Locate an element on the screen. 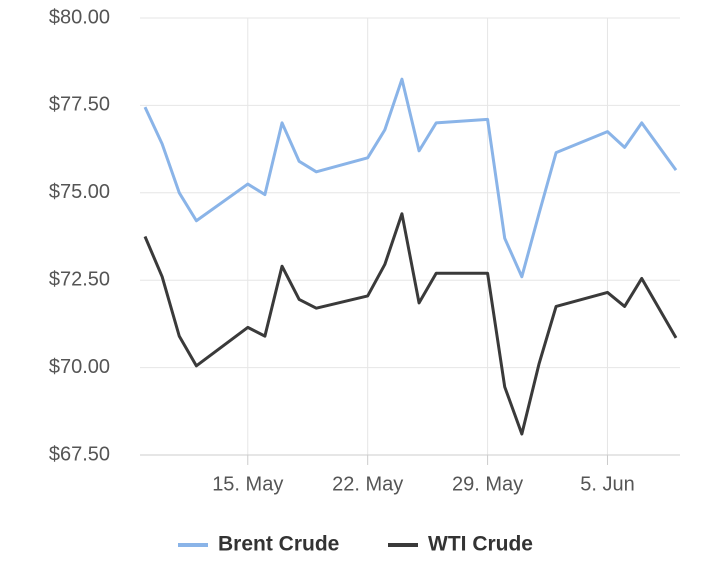 The image size is (726, 568). x-tick-label: 15. May is located at coordinates (247, 484).